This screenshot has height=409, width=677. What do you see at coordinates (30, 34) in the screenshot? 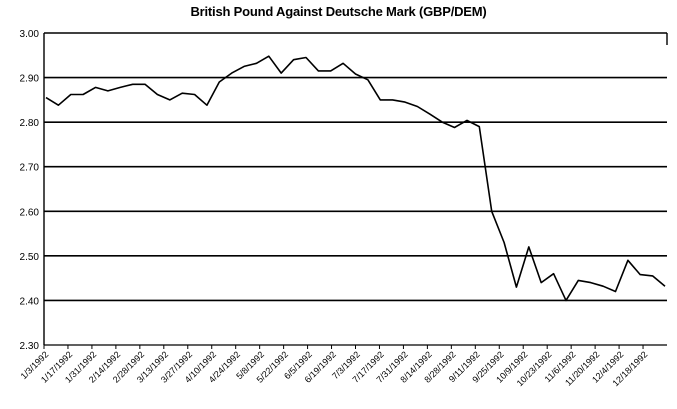
I see `y-tick-label: 3.00` at bounding box center [30, 34].